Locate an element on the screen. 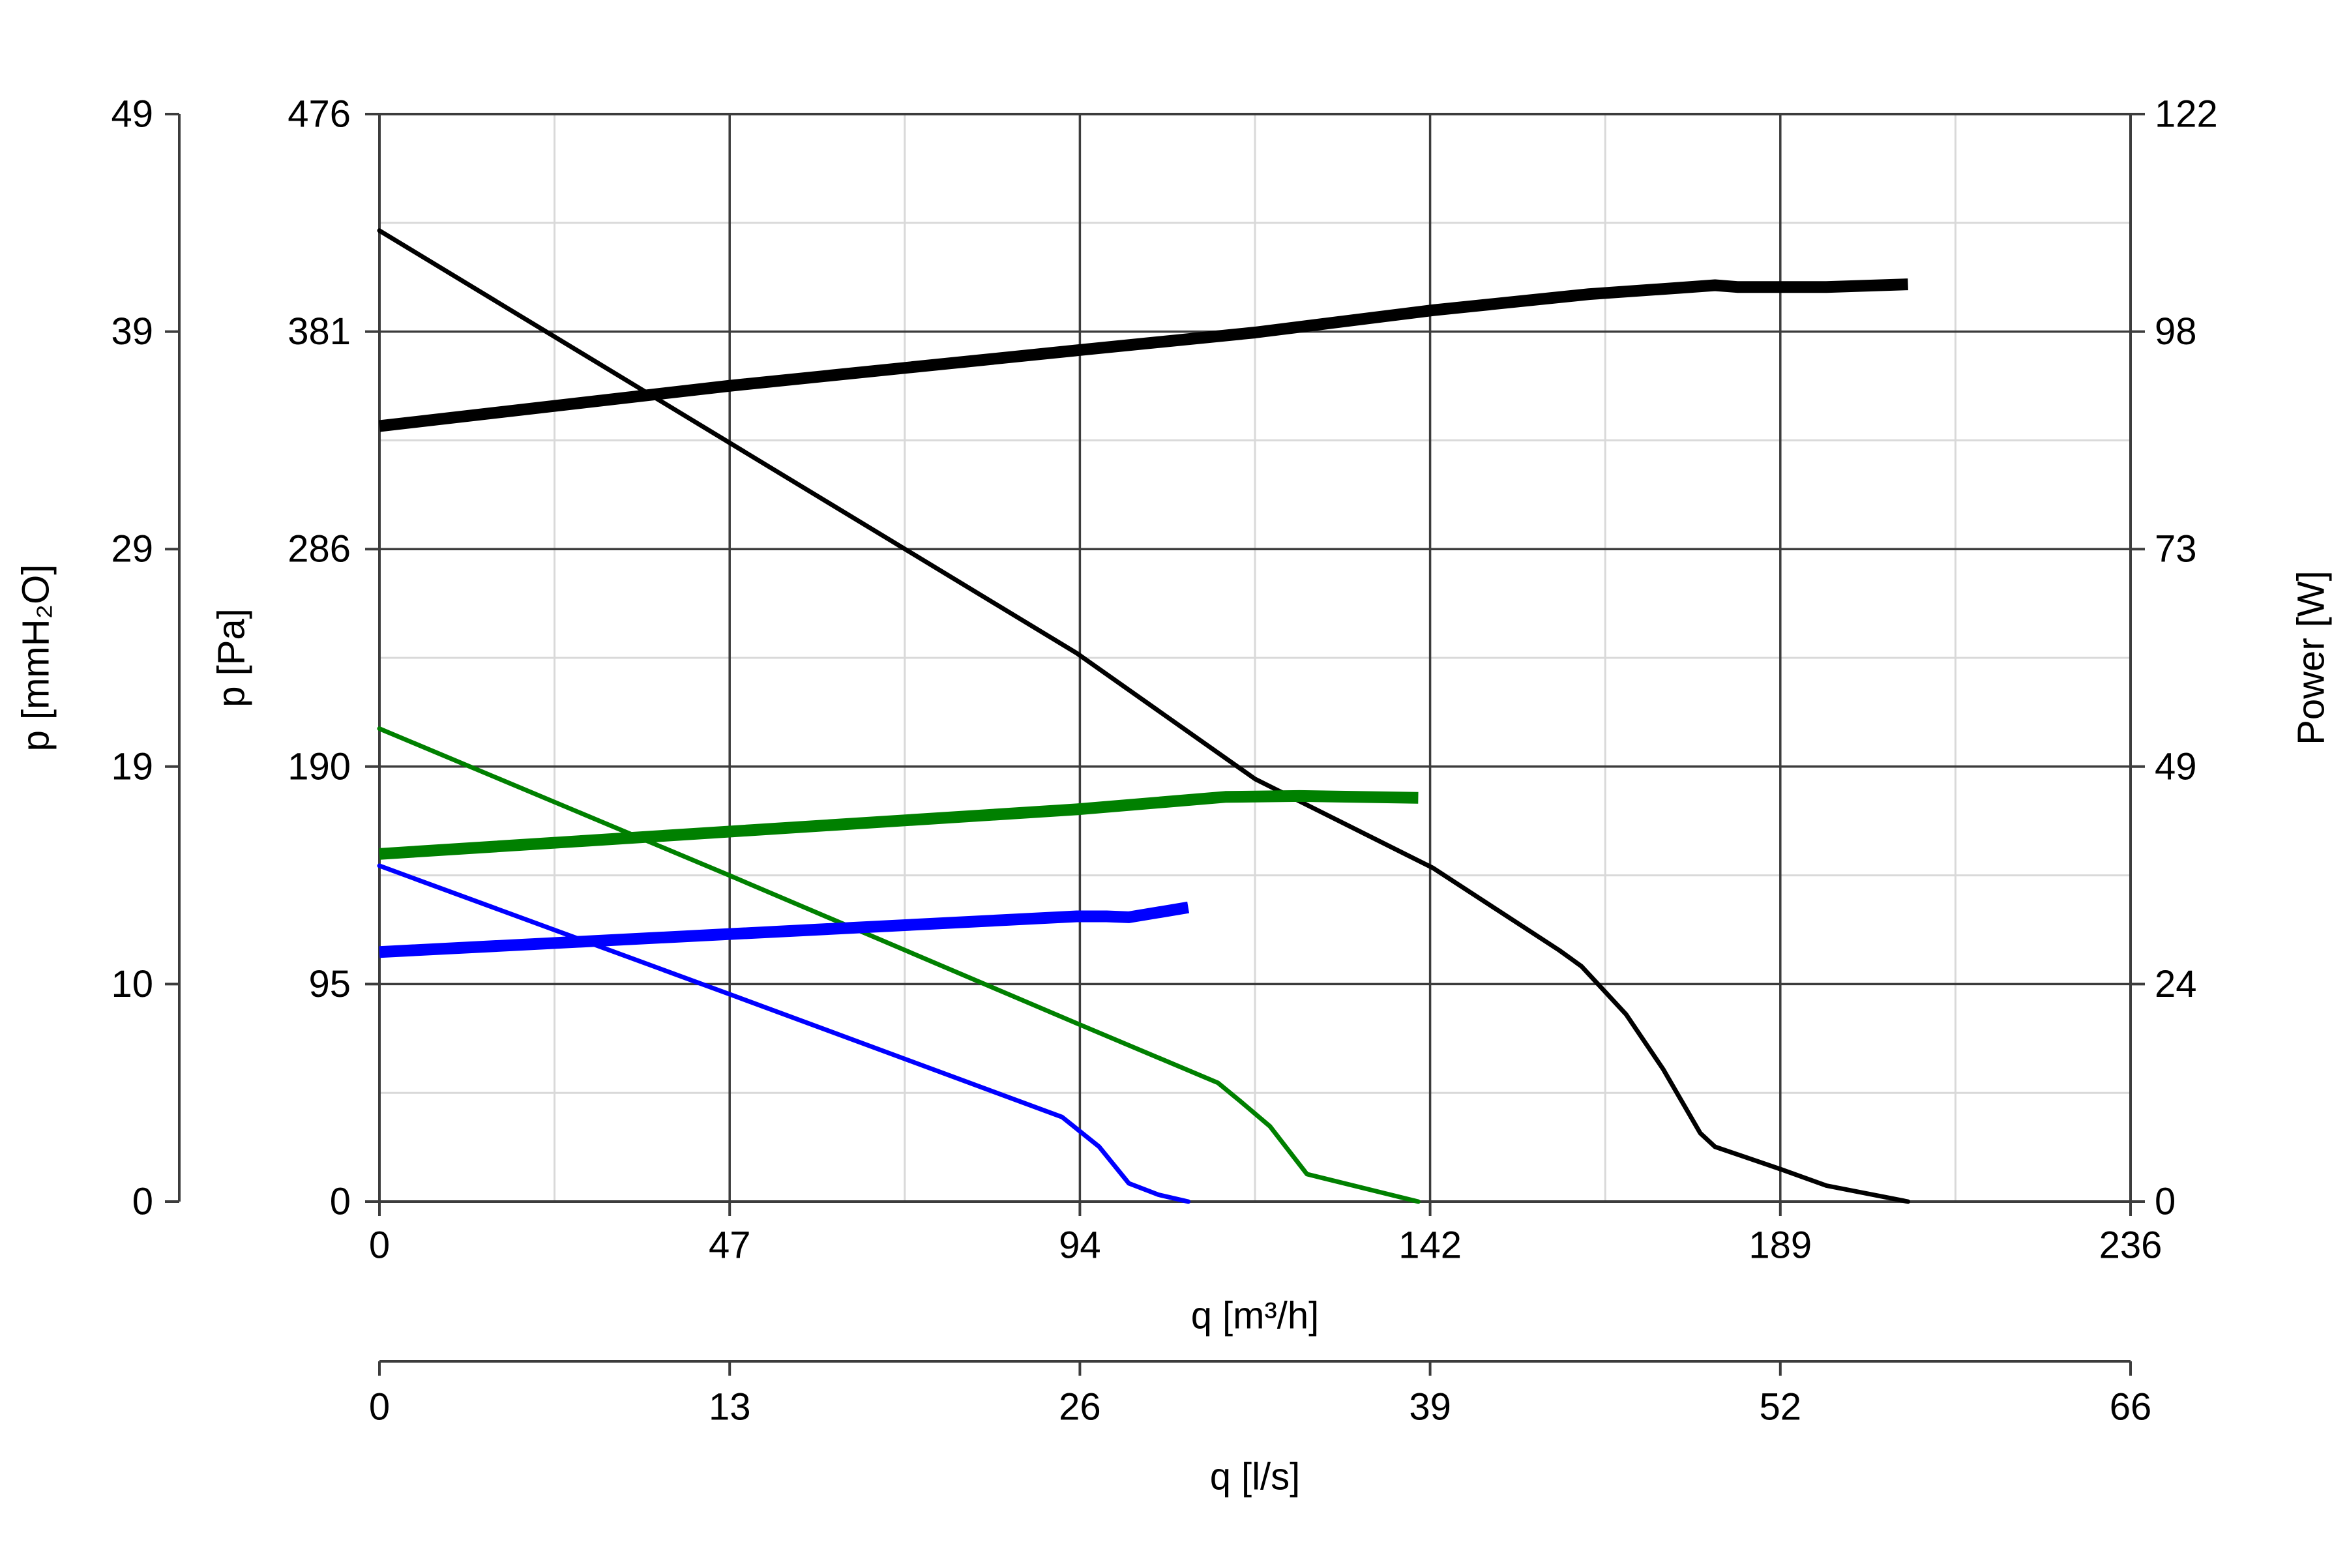 The width and height of the screenshot is (2347, 1568). y-power-tick-label: 98 is located at coordinates (2176, 332).